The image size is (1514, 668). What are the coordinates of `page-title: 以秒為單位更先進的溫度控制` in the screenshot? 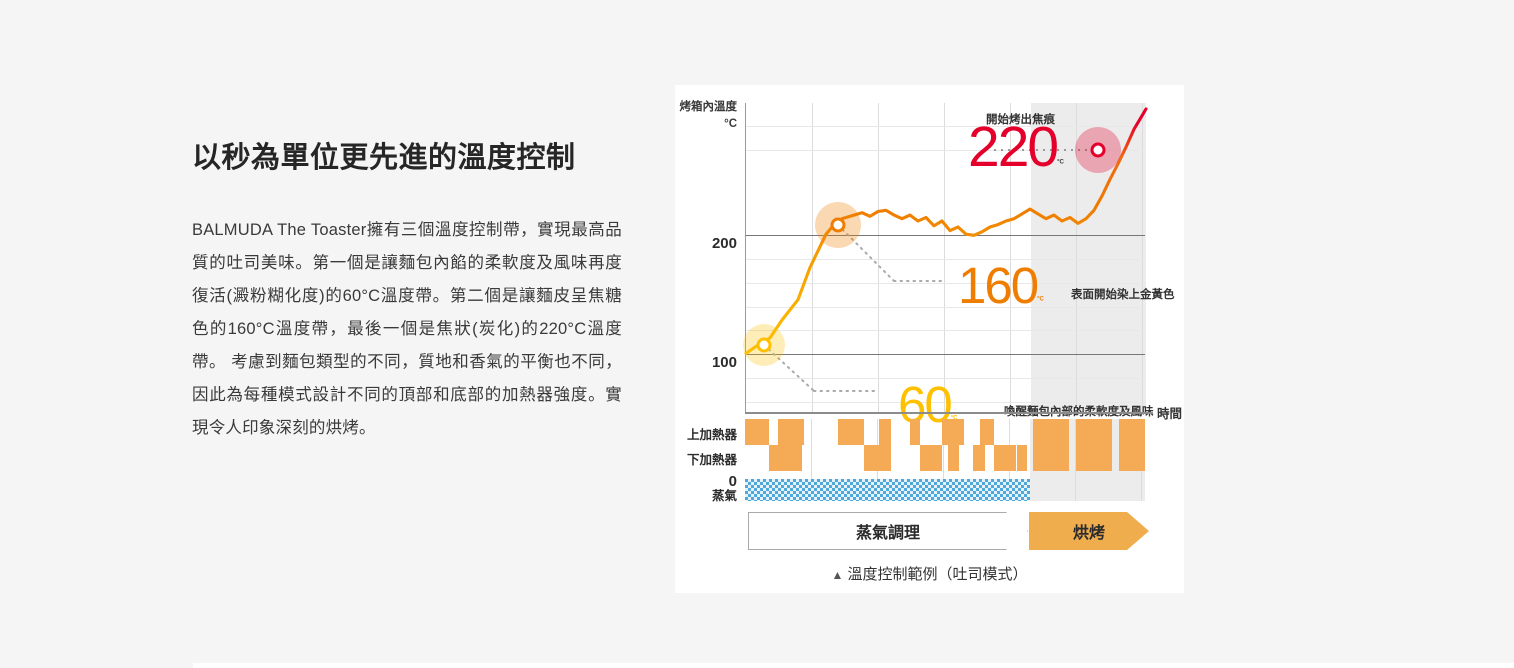 It's located at (384, 158).